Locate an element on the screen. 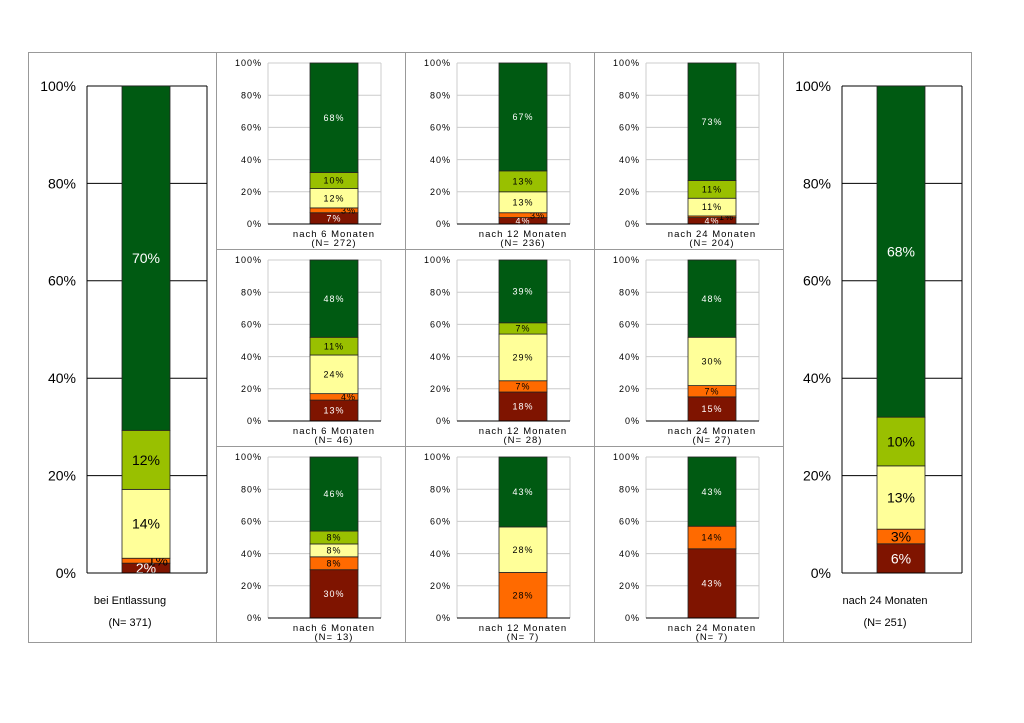  data-label: 28% is located at coordinates (522, 595).